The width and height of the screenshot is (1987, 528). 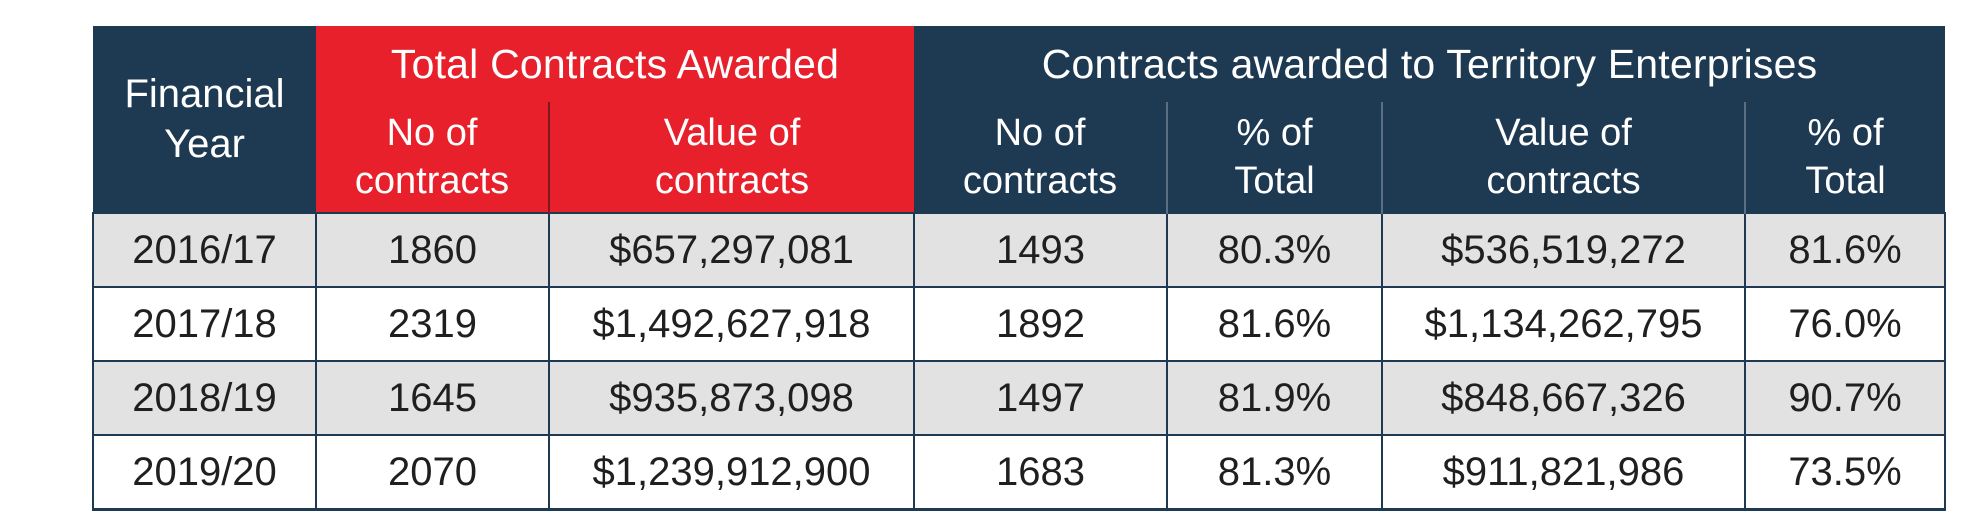 I want to click on cell-te-no-of-contracts: 1493, so click(x=1041, y=250).